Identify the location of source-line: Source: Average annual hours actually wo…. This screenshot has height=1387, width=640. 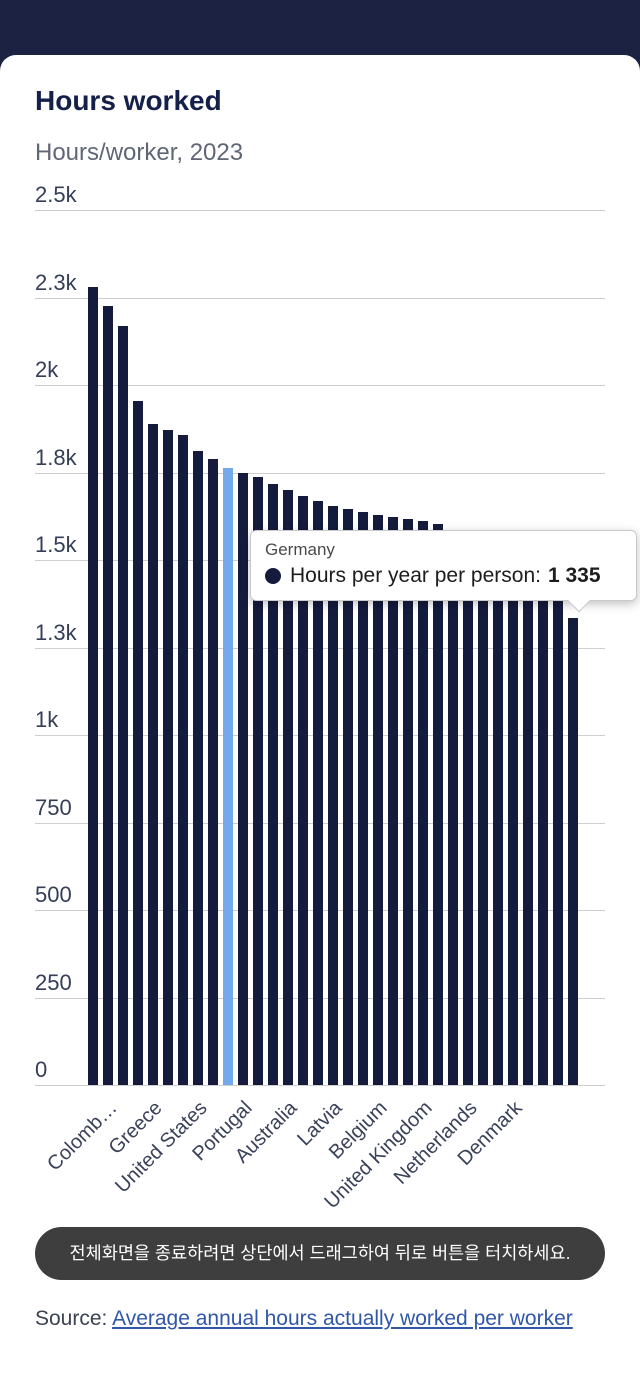
(322, 1319).